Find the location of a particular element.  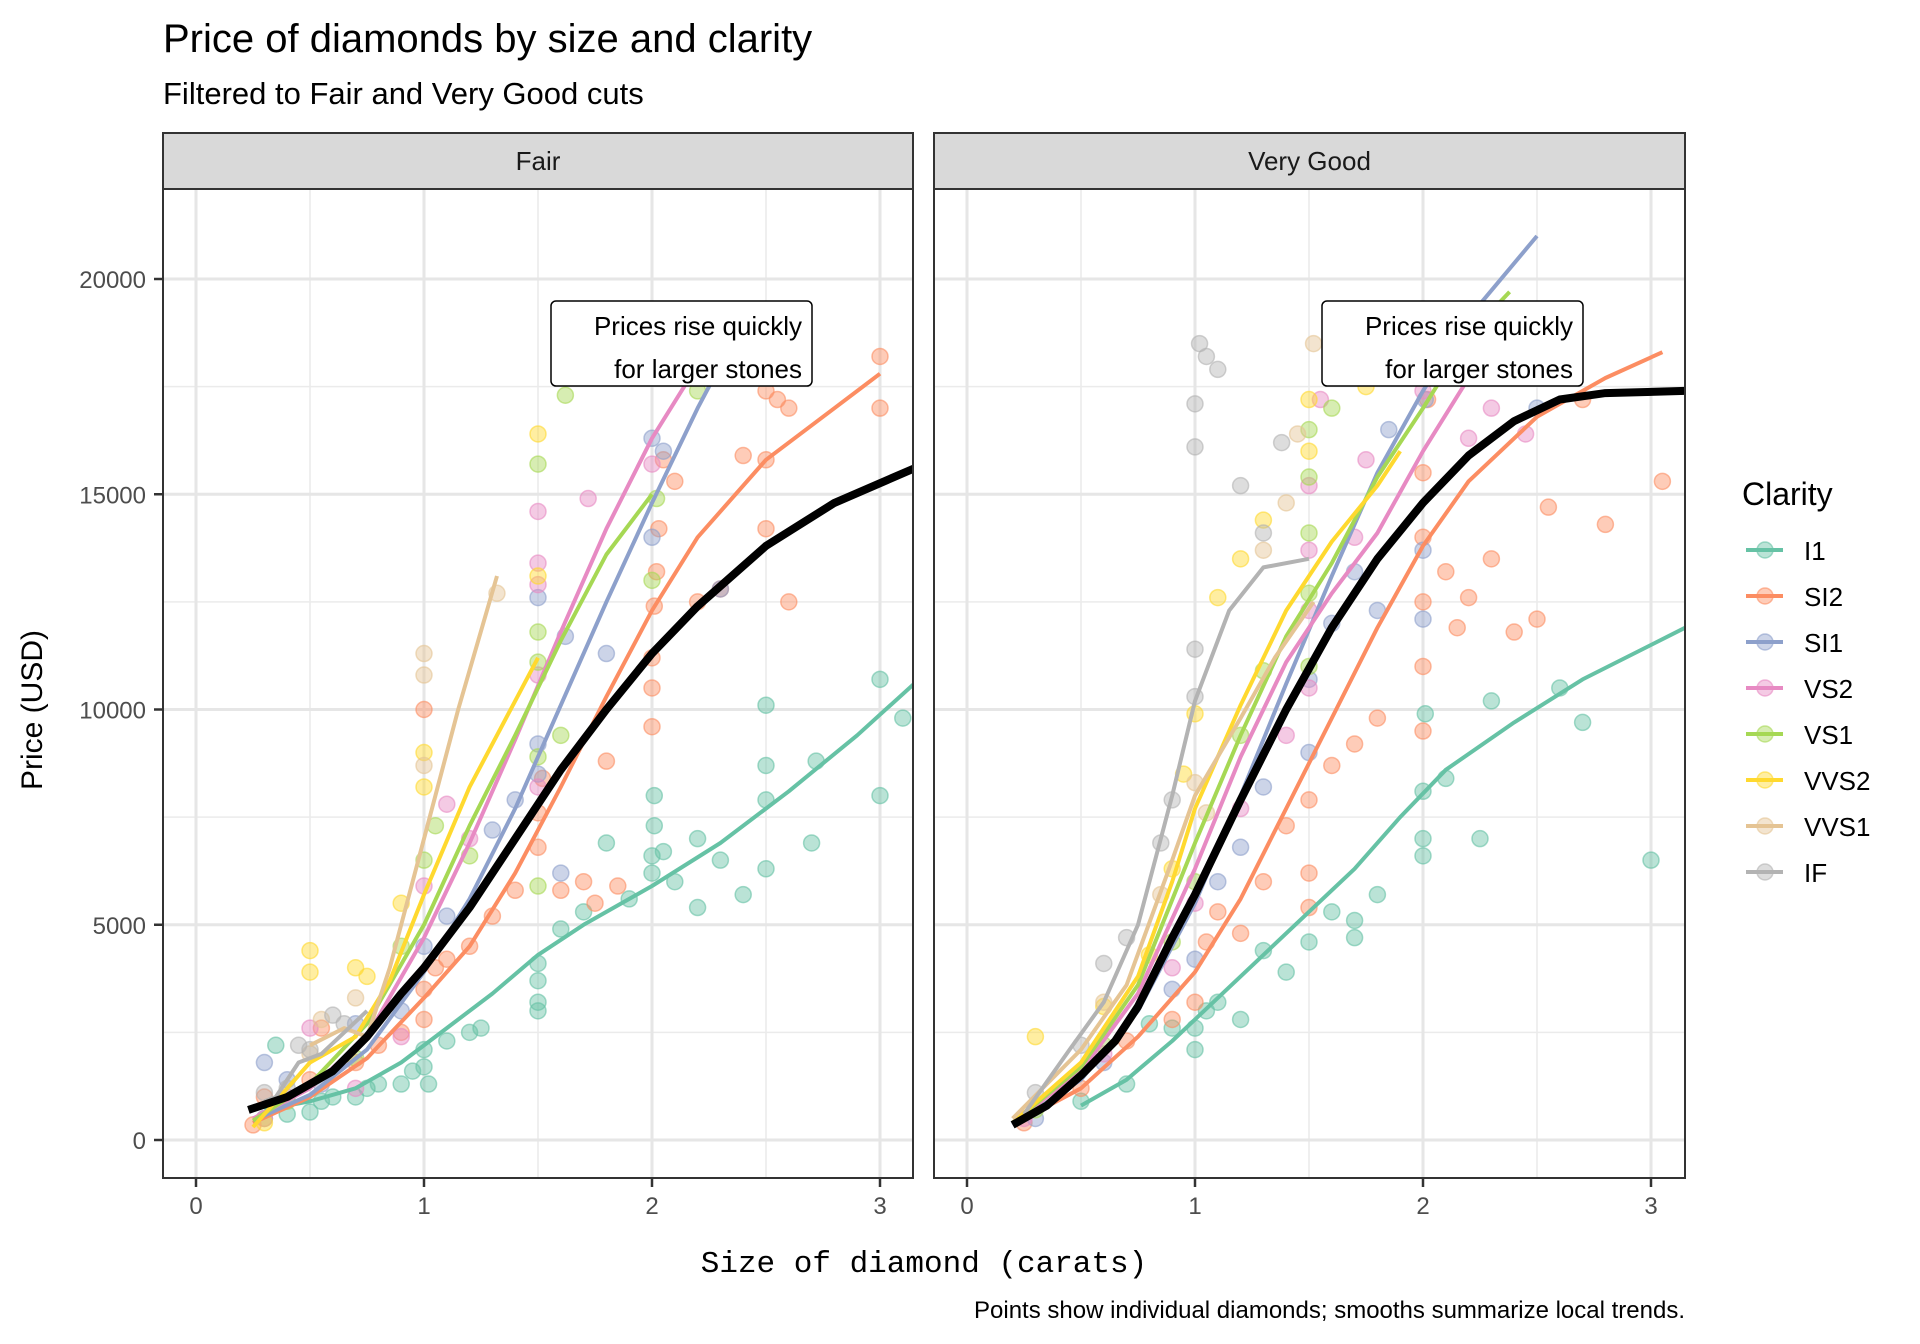

legend-label: I1 is located at coordinates (1815, 551).